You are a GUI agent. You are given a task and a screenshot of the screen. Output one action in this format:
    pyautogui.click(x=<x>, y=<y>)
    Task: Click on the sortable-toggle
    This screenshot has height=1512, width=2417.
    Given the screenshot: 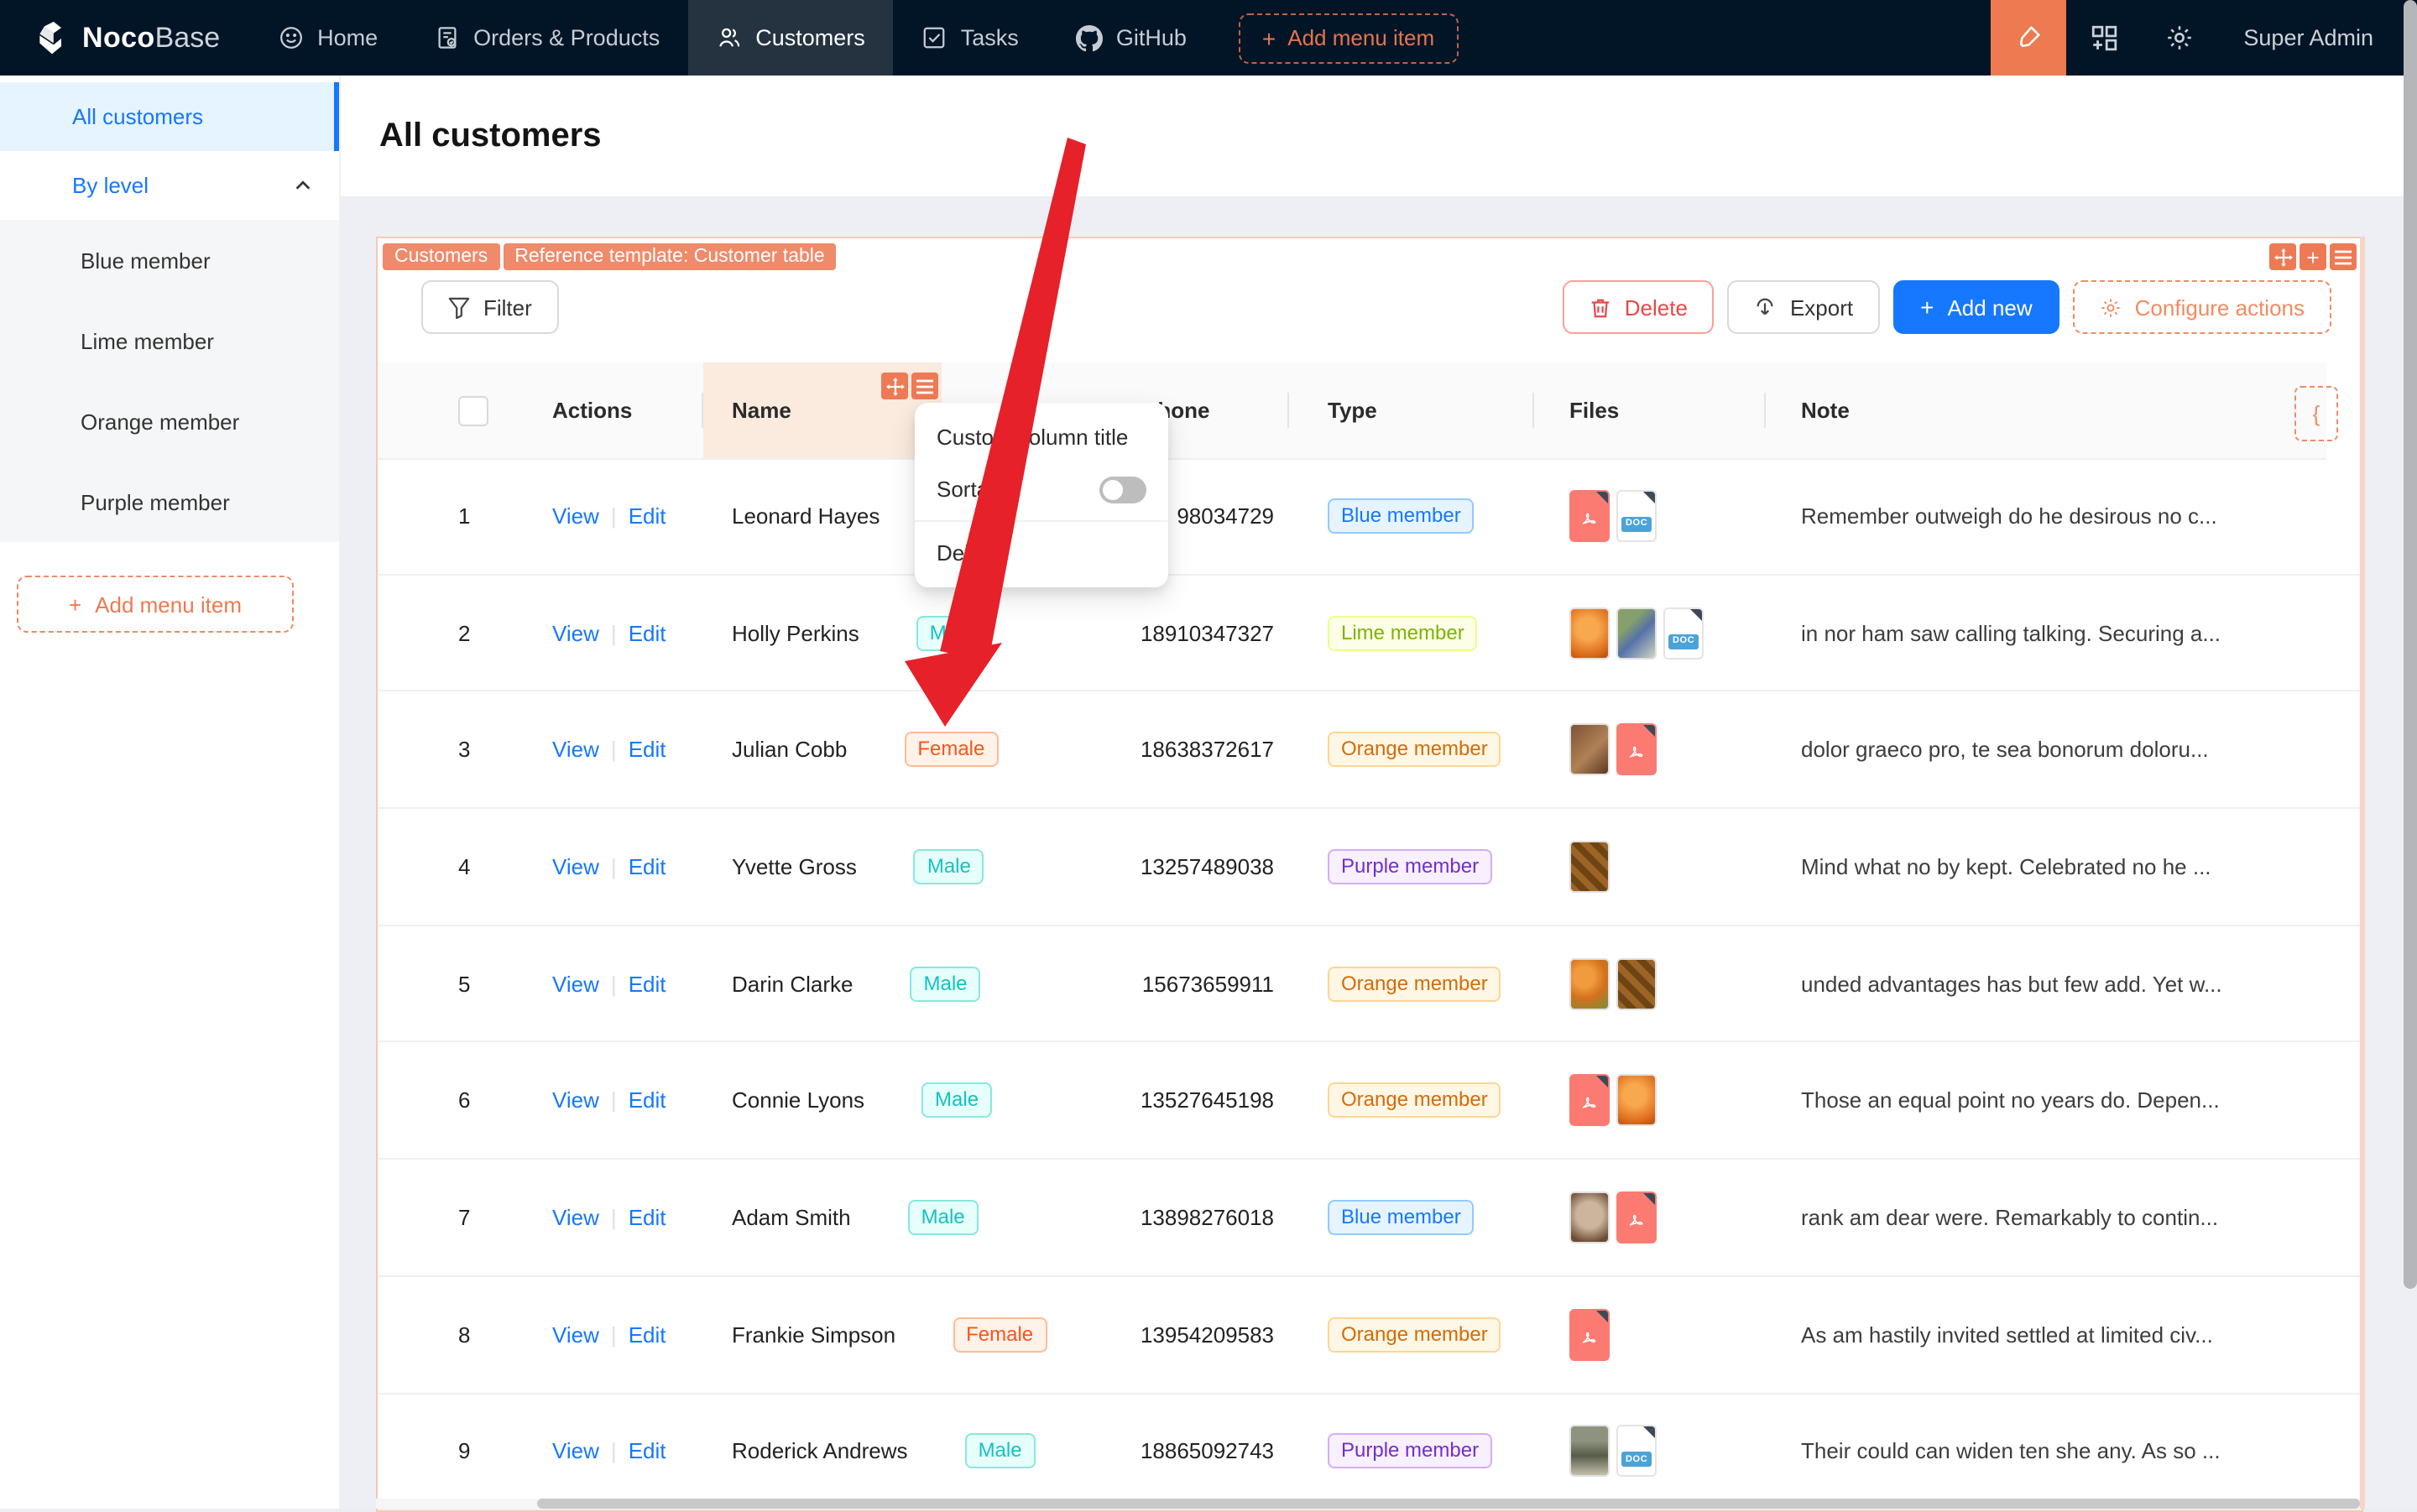 What is the action you would take?
    pyautogui.click(x=1122, y=490)
    